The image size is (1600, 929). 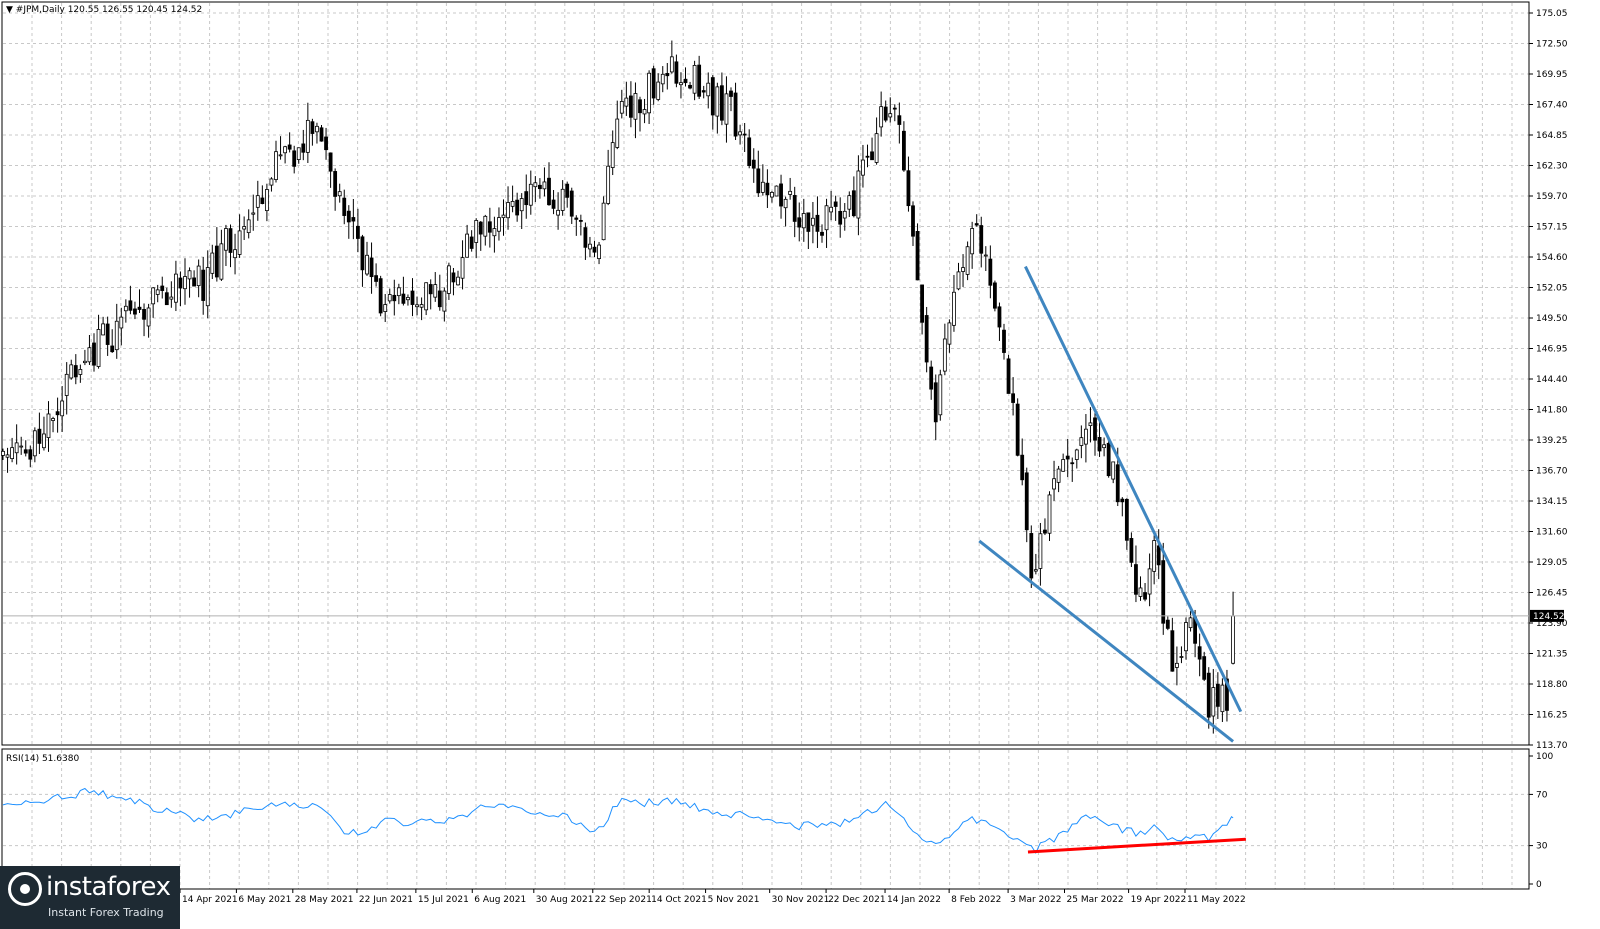 I want to click on price-tick-label: 149.50, so click(x=1552, y=319).